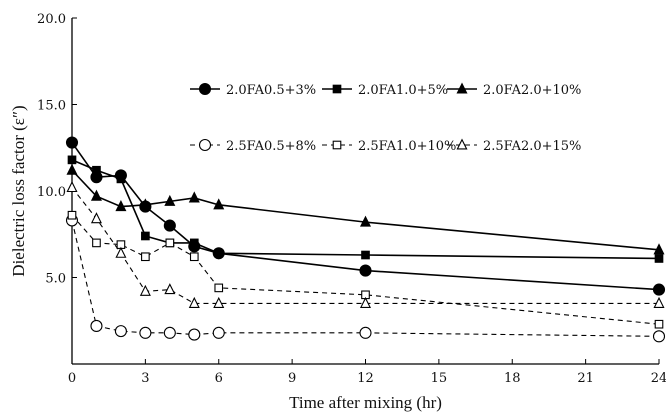  I want to click on y-tick-label: 20.0, so click(51, 19).